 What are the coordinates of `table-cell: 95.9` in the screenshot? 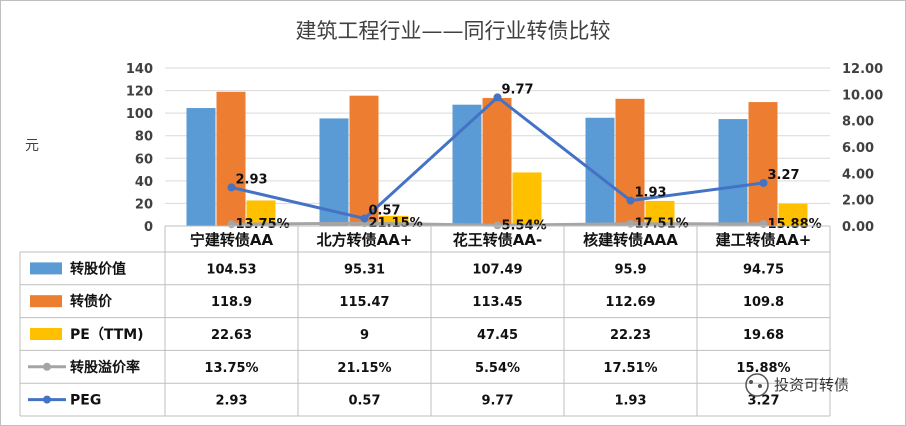 It's located at (630, 269).